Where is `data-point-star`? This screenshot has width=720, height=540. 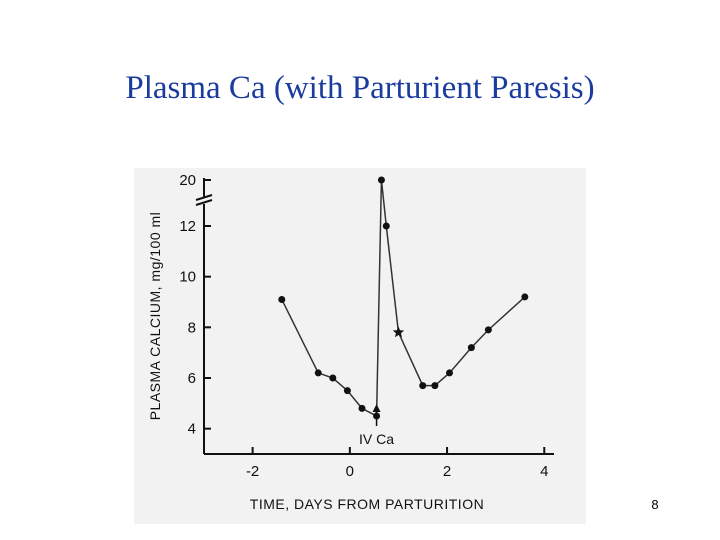 data-point-star is located at coordinates (398, 332).